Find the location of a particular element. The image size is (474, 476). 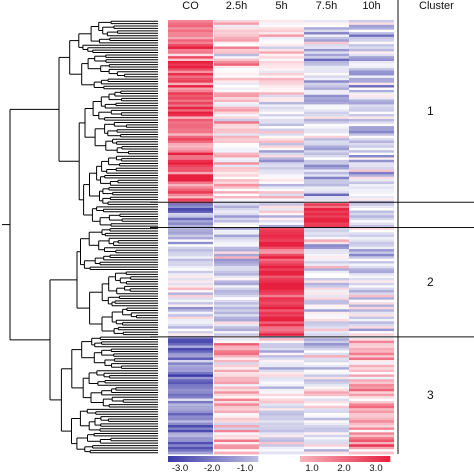

legend-tick-label: -2.0 is located at coordinates (212, 468).